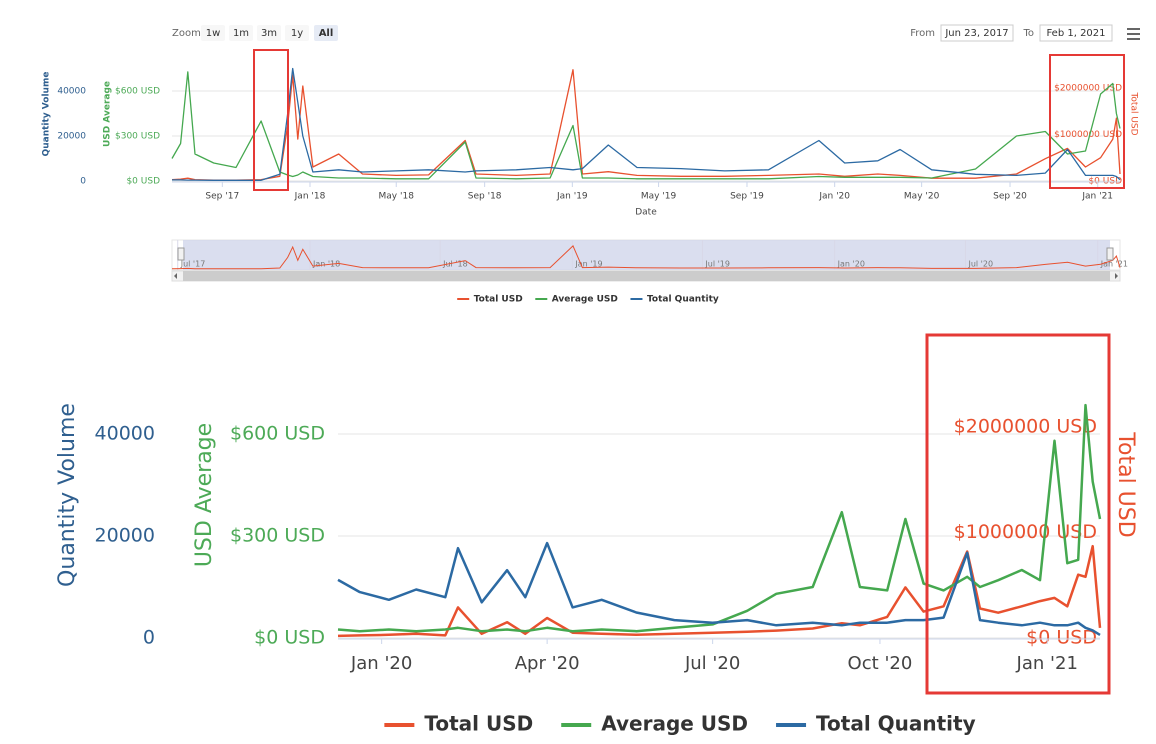 The width and height of the screenshot is (1156, 744). What do you see at coordinates (851, 264) in the screenshot?
I see `navigator-tick-label: Jan '20` at bounding box center [851, 264].